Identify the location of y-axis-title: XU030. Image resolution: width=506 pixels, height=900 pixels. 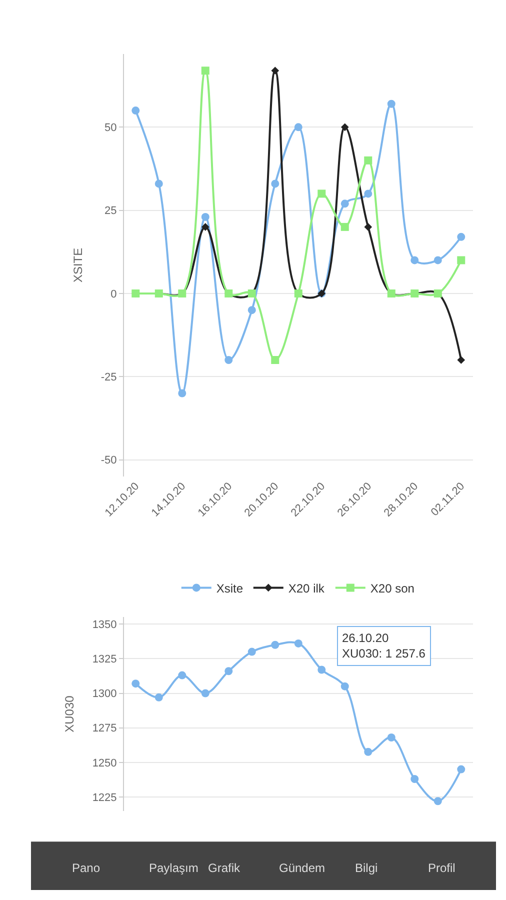
(69, 713).